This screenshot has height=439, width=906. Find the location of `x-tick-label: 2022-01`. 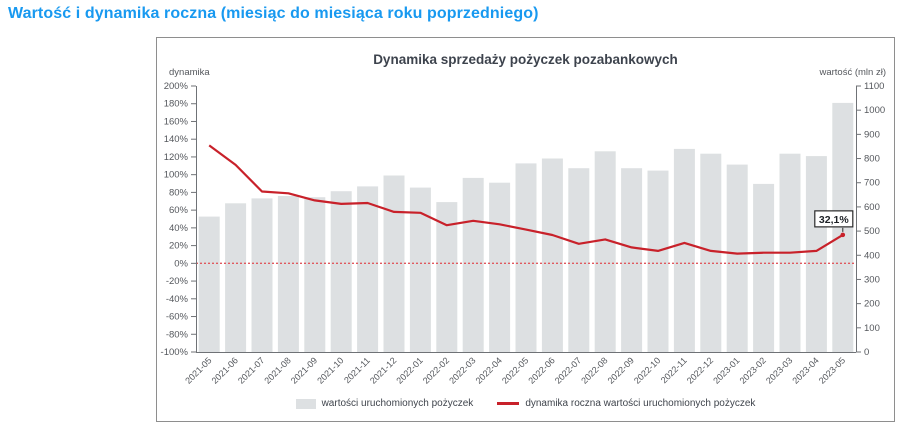

x-tick-label: 2022-01 is located at coordinates (409, 370).